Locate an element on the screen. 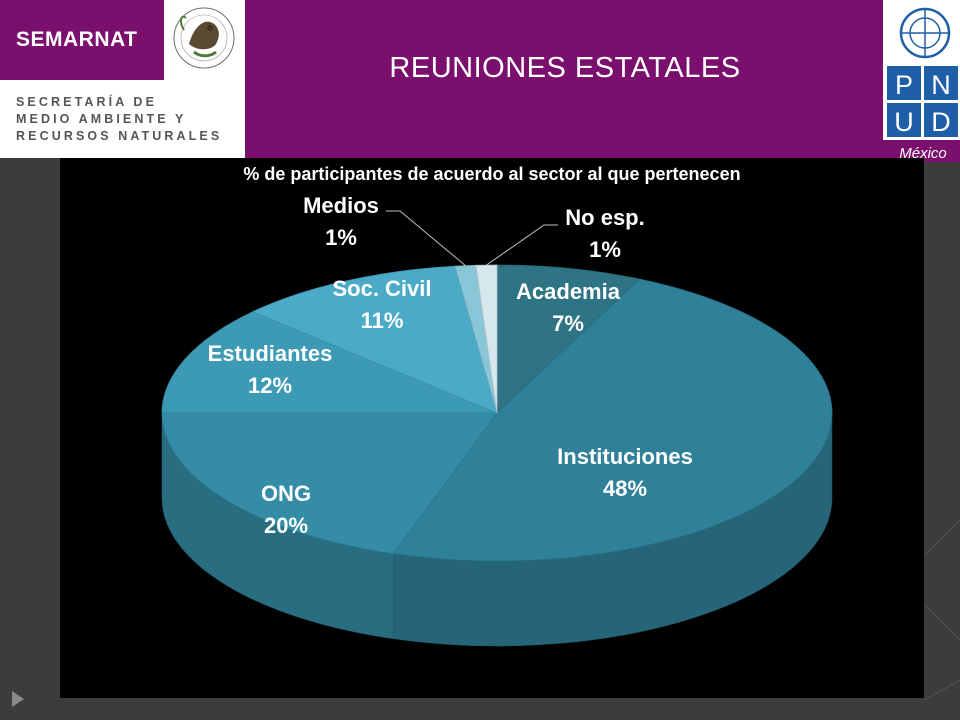 This screenshot has height=720, width=960. undp-letter-u: U is located at coordinates (904, 122).